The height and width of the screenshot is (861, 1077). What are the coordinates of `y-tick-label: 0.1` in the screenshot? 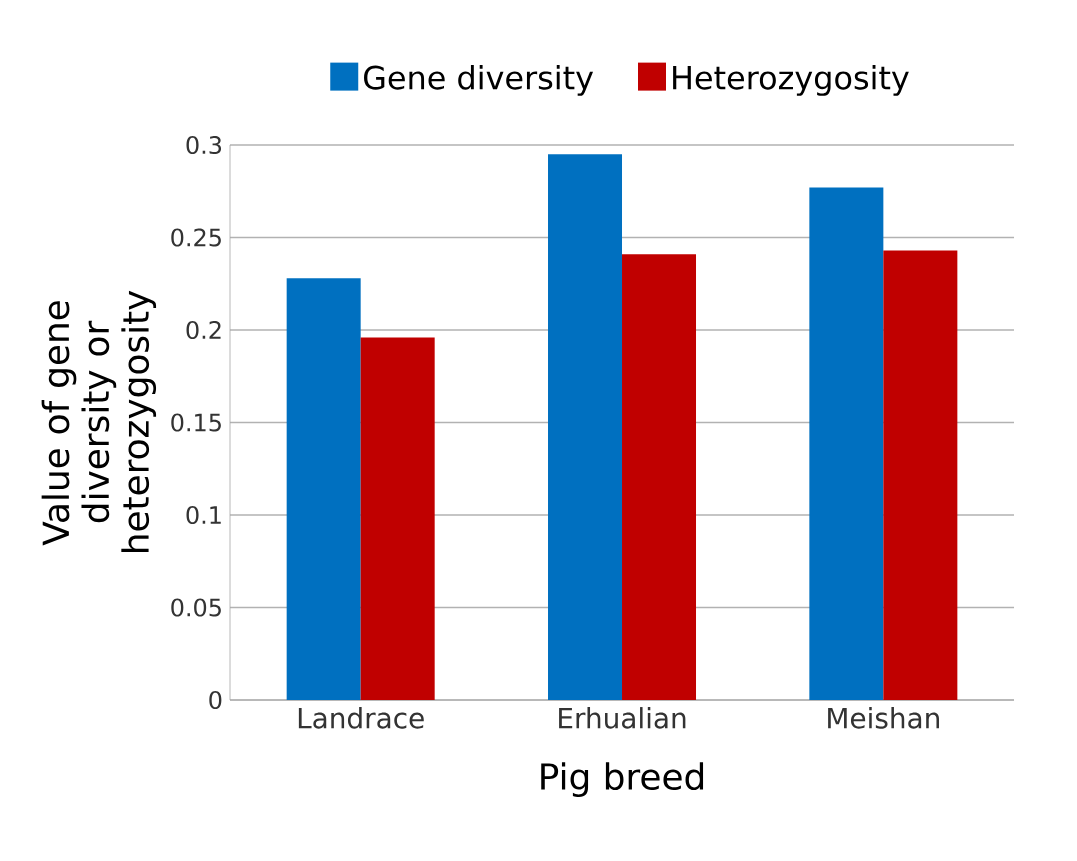 It's located at (203, 515).